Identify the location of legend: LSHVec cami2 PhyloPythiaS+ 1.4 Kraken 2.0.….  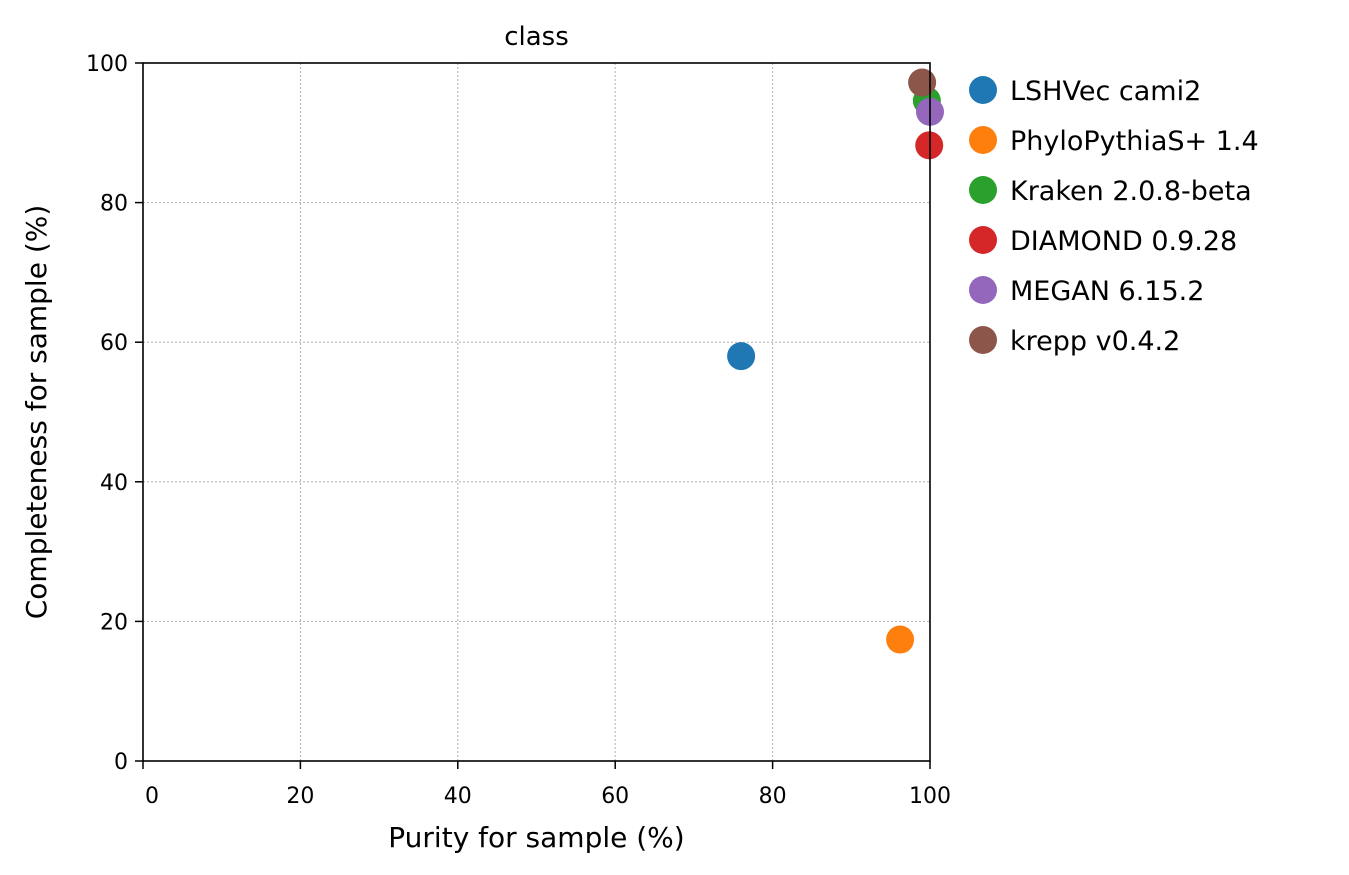
(1114, 216).